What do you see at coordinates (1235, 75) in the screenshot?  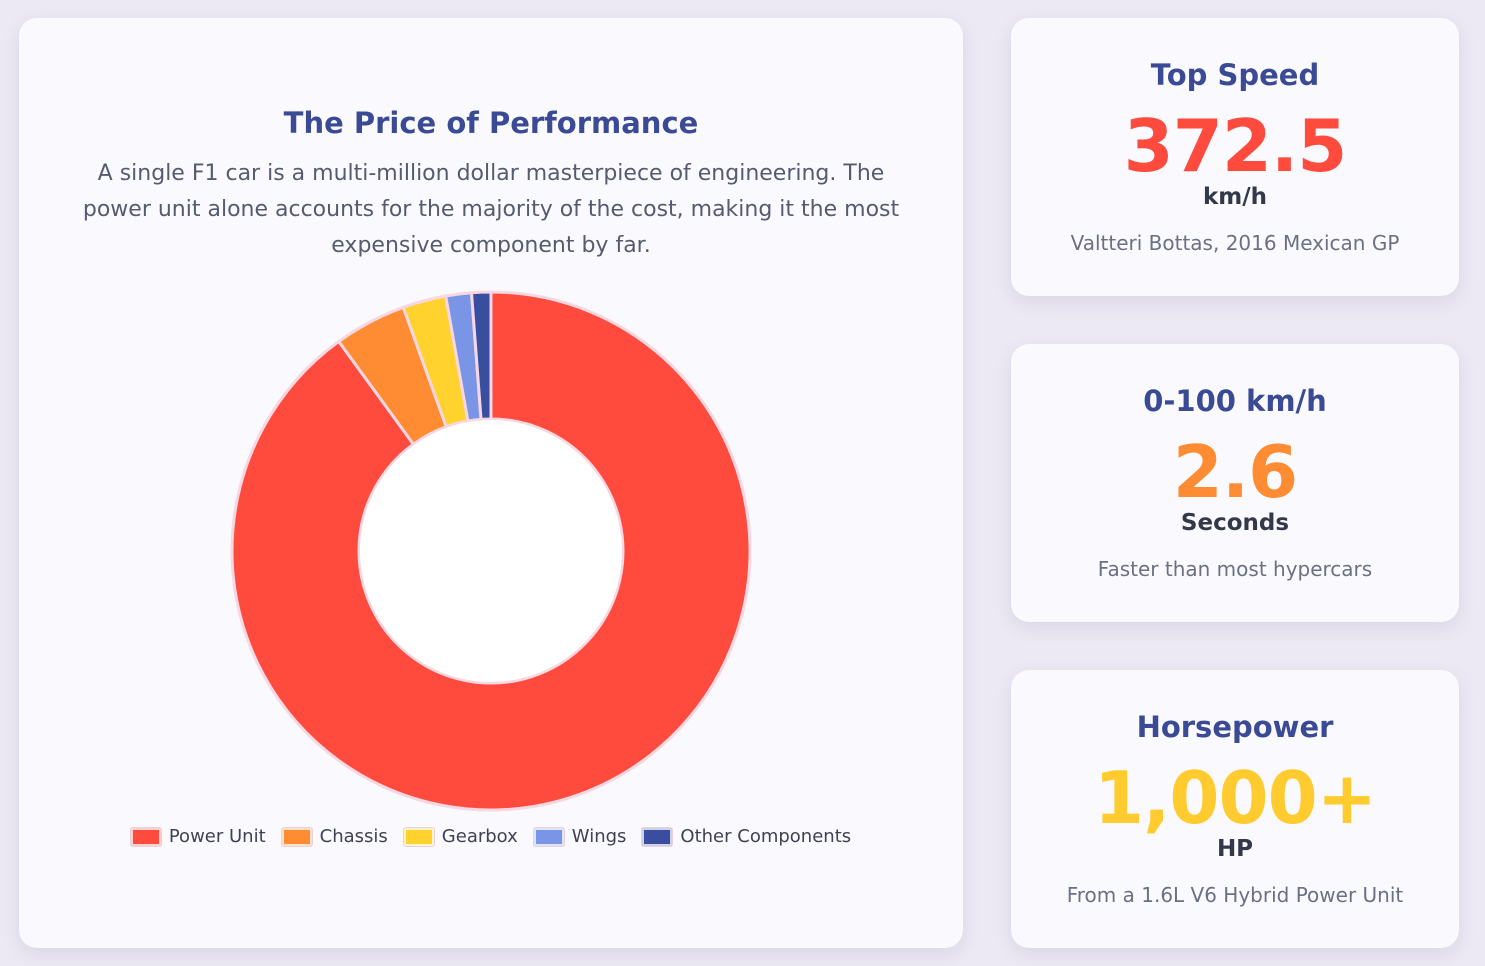 I see `stat-title: Top Speed` at bounding box center [1235, 75].